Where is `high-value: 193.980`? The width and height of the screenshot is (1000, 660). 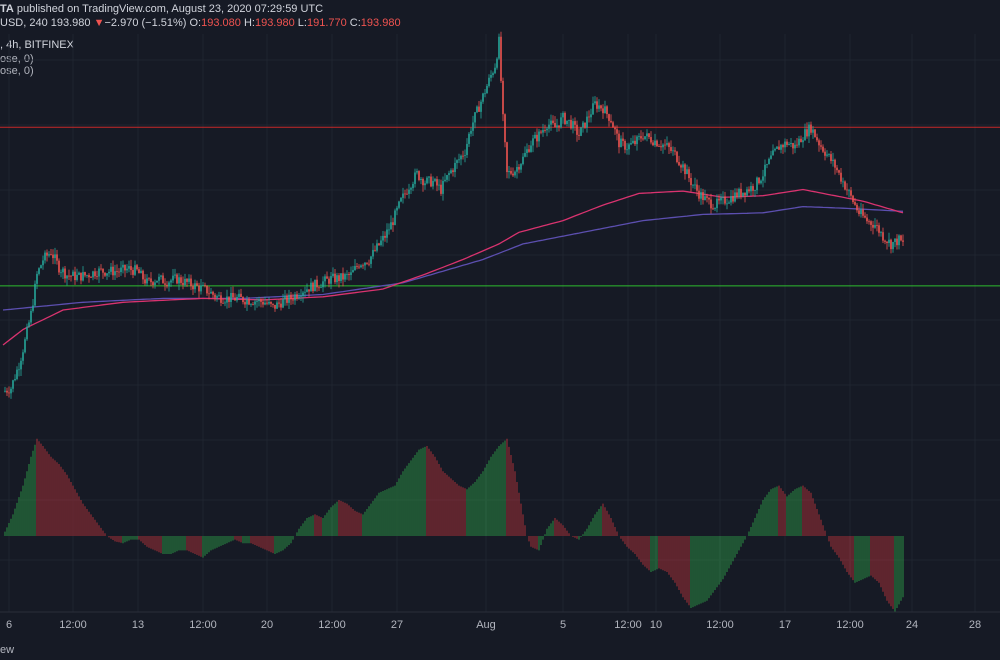
high-value: 193.980 is located at coordinates (274, 23).